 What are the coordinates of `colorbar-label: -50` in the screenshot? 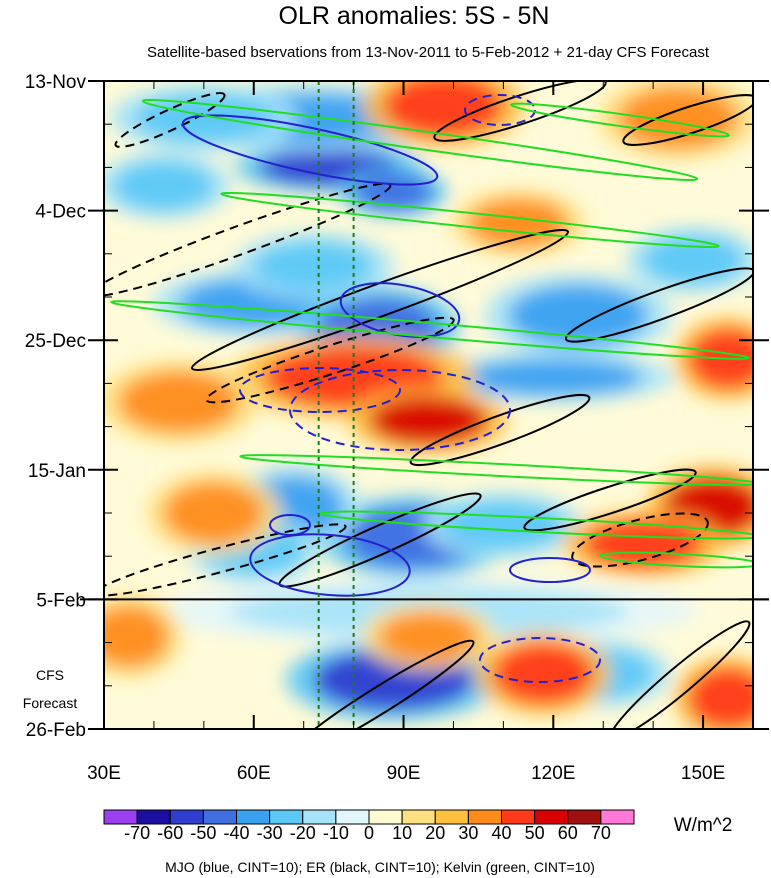 It's located at (203, 833).